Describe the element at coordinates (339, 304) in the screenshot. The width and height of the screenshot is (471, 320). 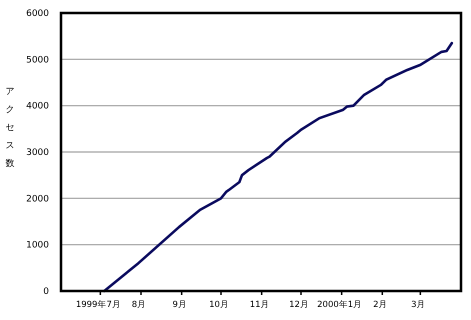
I see `x-tick-label: 2000年1月` at that location.